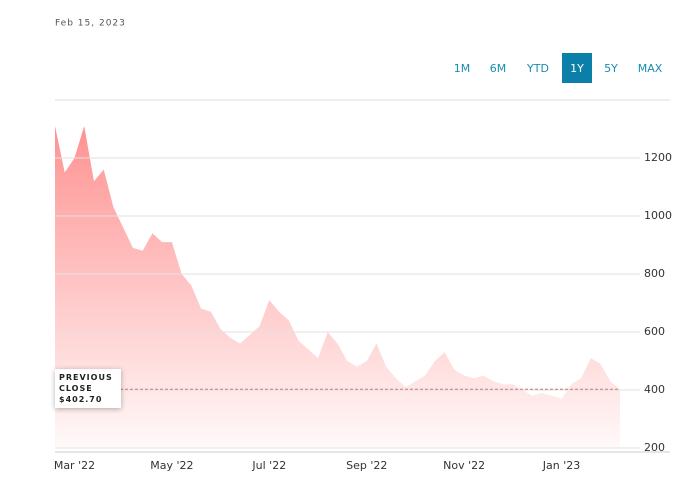  Describe the element at coordinates (81, 400) in the screenshot. I see `previous-close-value: $402.70` at that location.